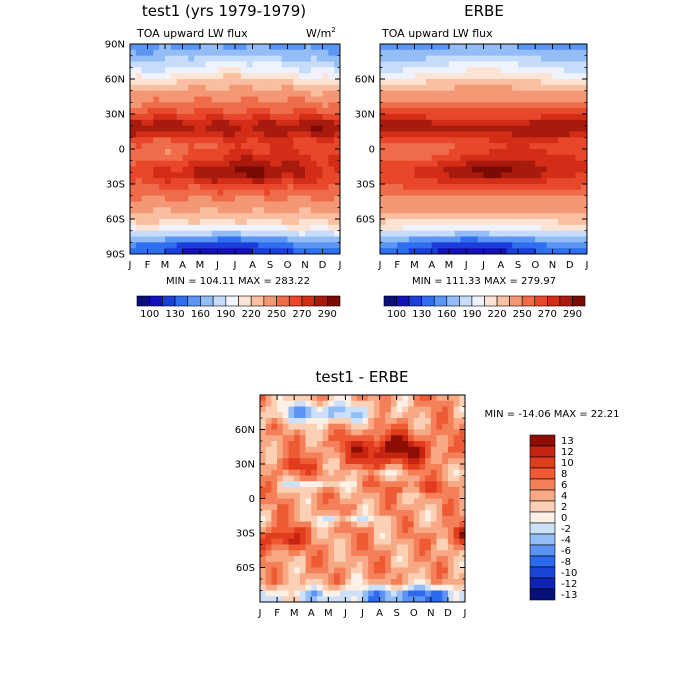  What do you see at coordinates (566, 540) in the screenshot?
I see `colorbar-label: -4` at bounding box center [566, 540].